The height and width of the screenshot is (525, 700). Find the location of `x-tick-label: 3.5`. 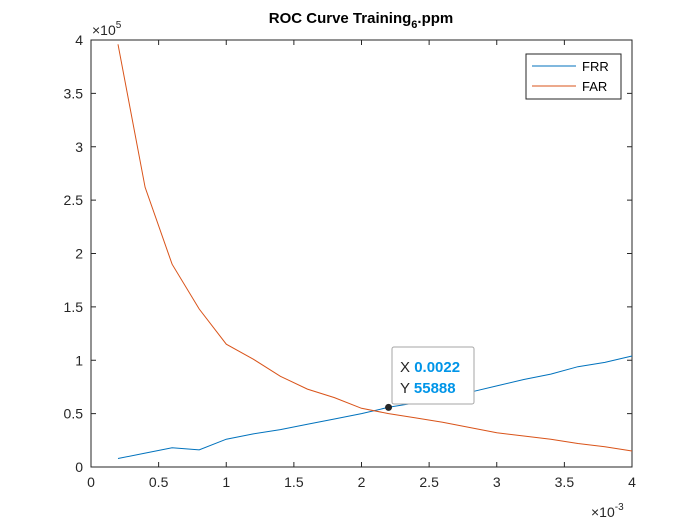

x-tick-label: 3.5 is located at coordinates (565, 482).